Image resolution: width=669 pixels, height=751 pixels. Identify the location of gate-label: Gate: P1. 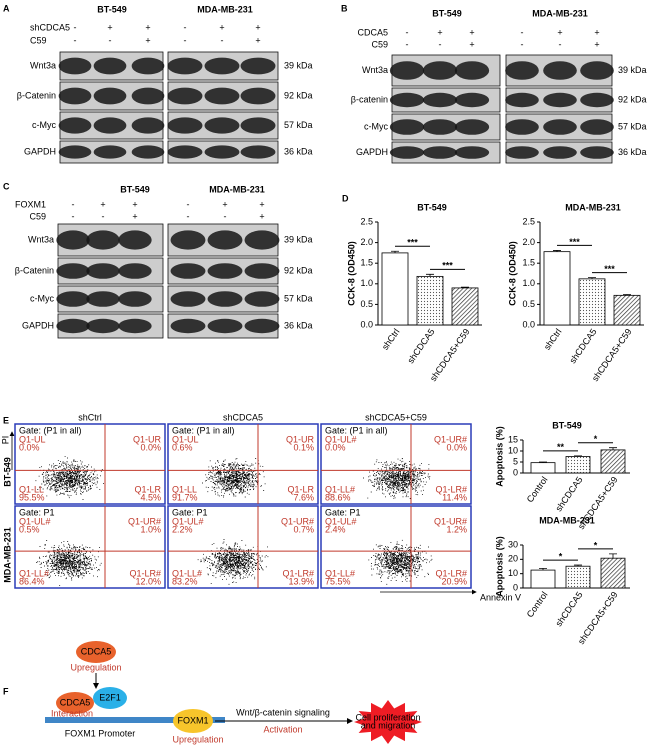
(190, 512).